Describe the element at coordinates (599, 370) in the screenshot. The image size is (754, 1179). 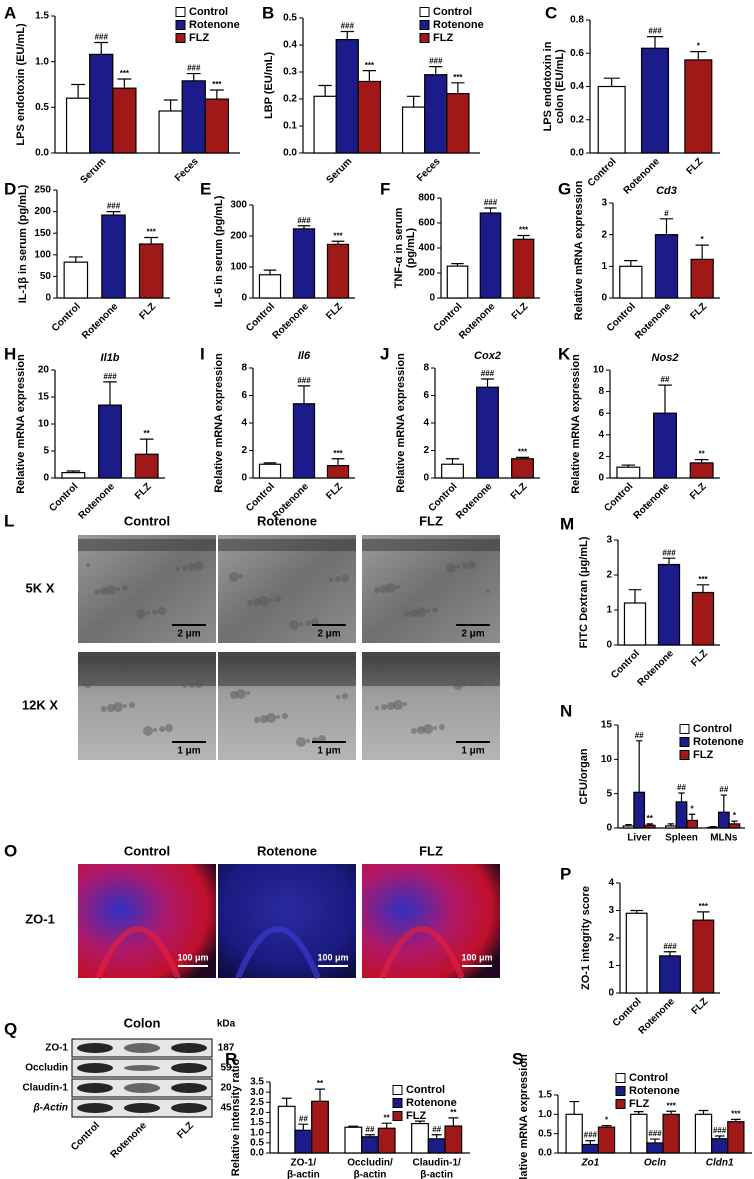
I see `y-tick-label: 10` at that location.